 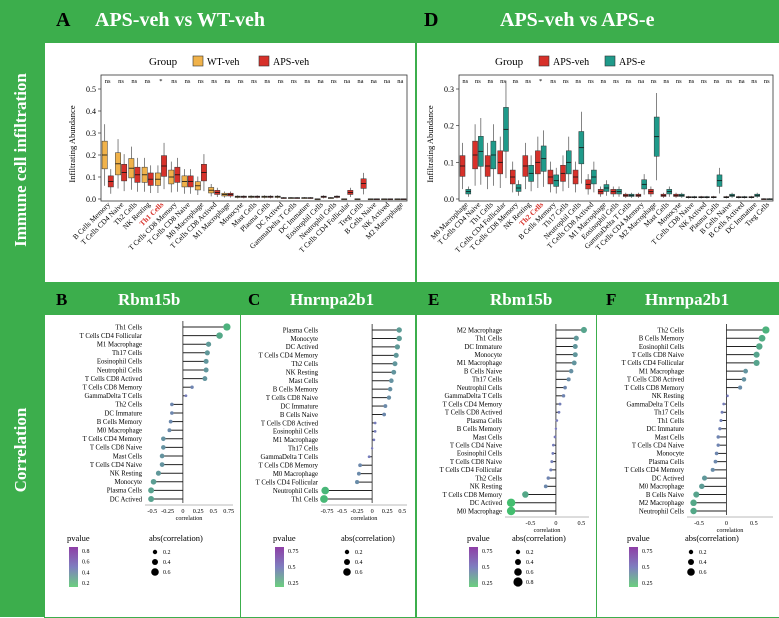 What do you see at coordinates (119, 345) in the screenshot?
I see `category-label: M1 Macrophage` at bounding box center [119, 345].